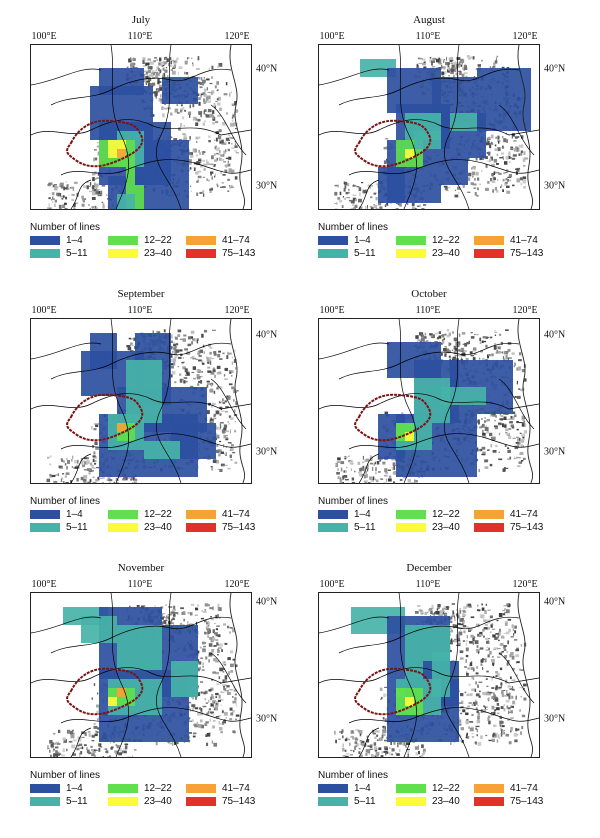 This screenshot has height=838, width=600. Describe the element at coordinates (59, 254) in the screenshot. I see `legend-item: 5–11` at that location.